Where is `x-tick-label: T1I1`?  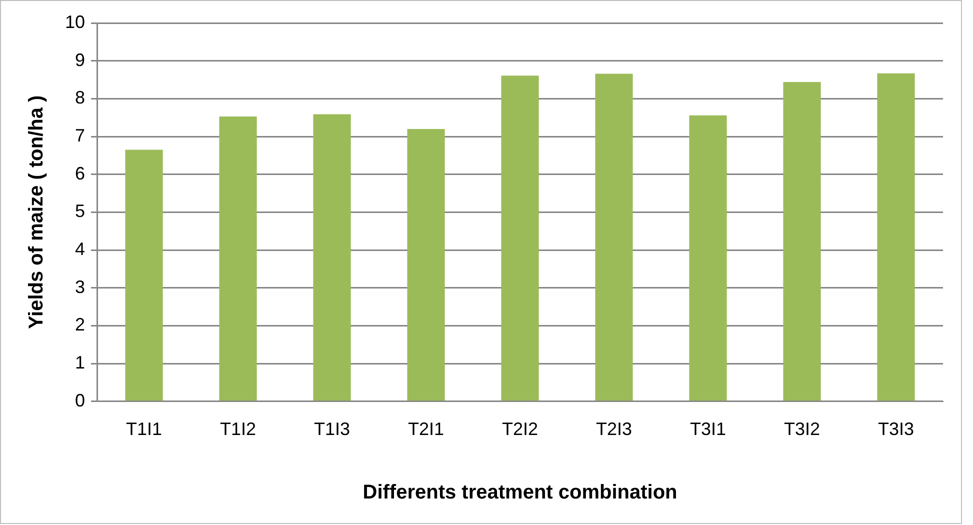 x-tick-label: T1I1 is located at coordinates (144, 429).